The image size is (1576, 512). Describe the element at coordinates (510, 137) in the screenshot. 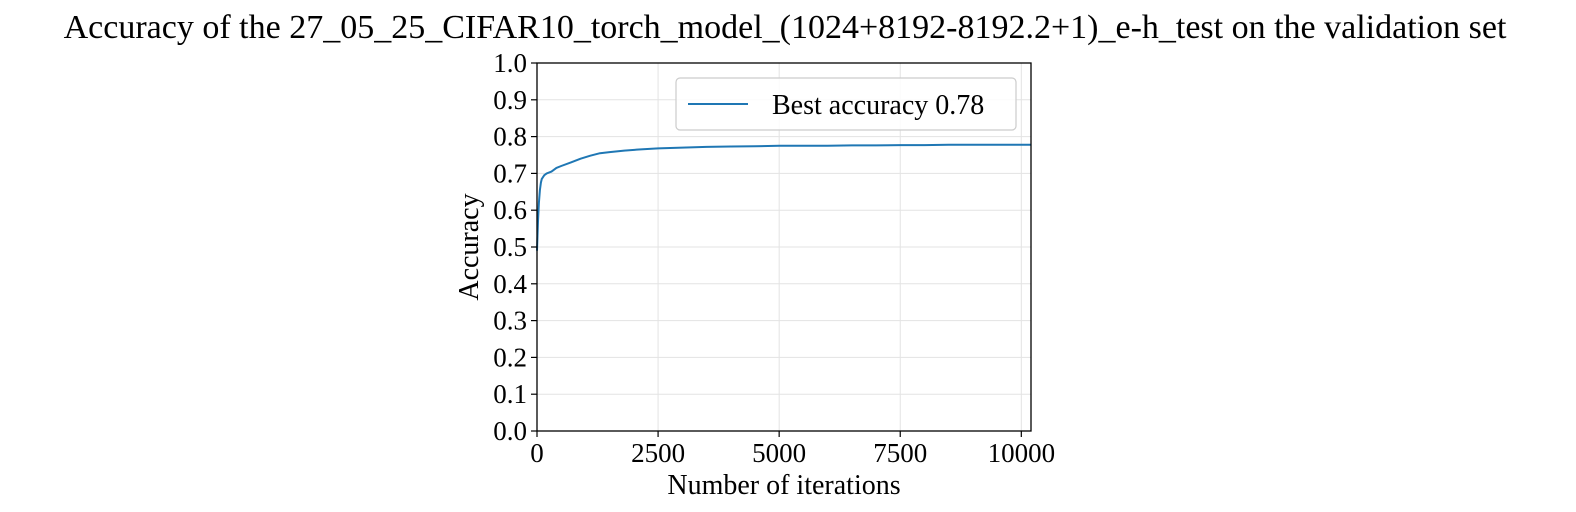

I see `y-tick-label: 0.8` at that location.